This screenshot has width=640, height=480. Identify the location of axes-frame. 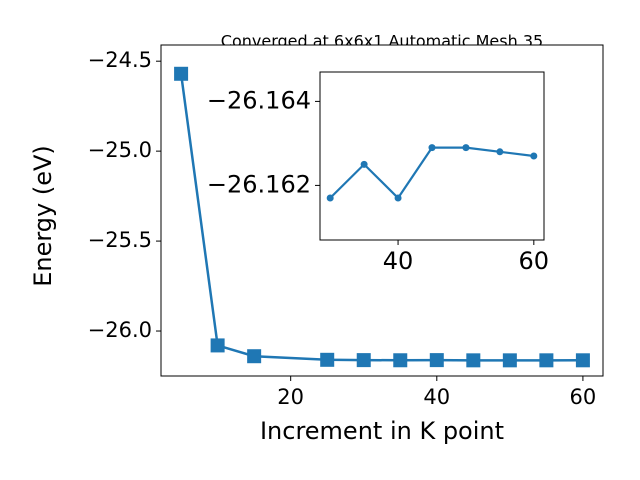
(432, 156).